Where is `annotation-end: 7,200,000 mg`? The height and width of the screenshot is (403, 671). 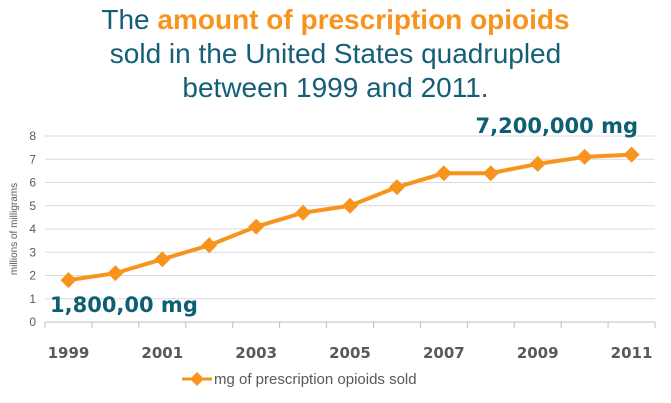 annotation-end: 7,200,000 mg is located at coordinates (557, 126).